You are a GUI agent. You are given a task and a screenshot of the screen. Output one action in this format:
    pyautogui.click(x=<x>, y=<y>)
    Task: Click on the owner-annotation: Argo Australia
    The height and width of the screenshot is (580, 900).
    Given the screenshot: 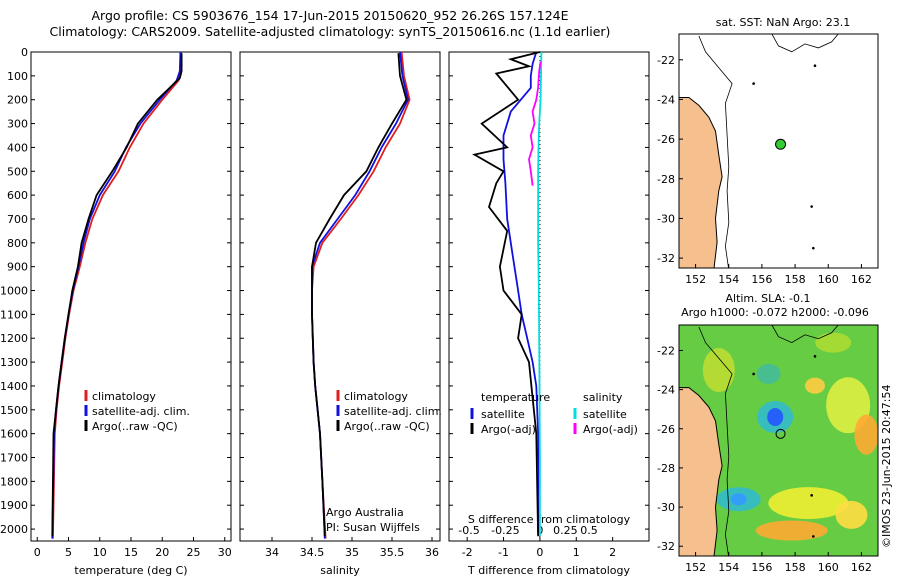 What is the action you would take?
    pyautogui.click(x=365, y=512)
    